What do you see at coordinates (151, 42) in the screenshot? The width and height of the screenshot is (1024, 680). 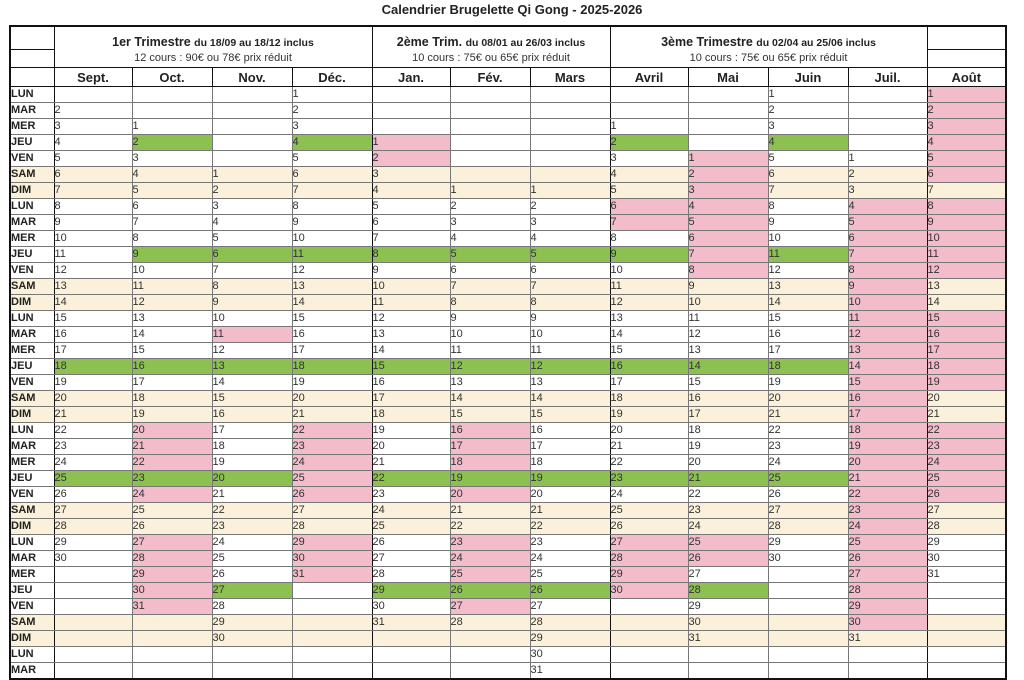 I see `trimester-1-name: 1er Trimestre` at bounding box center [151, 42].